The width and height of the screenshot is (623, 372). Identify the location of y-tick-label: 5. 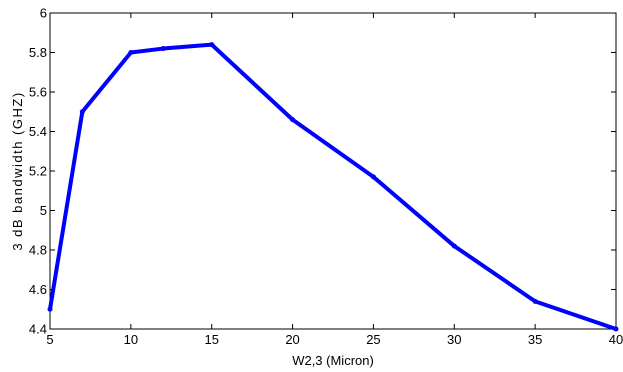
(43, 210).